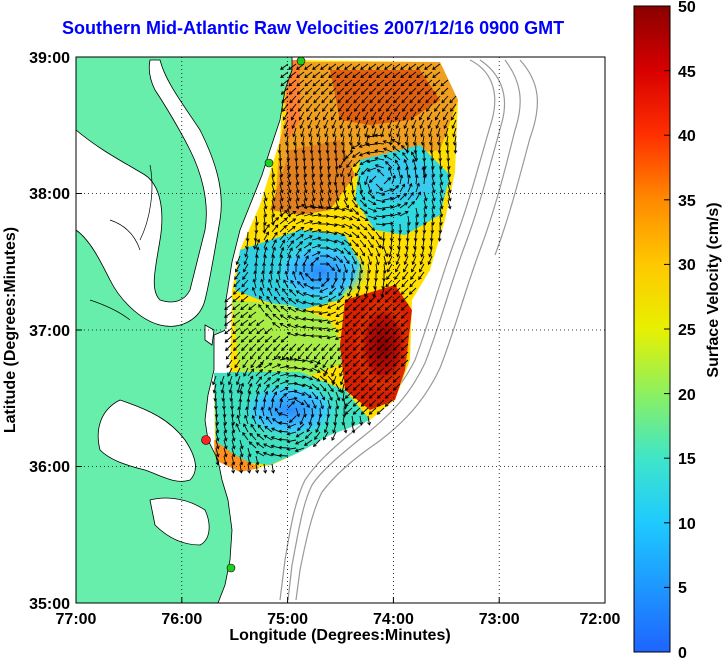  I want to click on x-tick-label: 77:00, so click(76, 619).